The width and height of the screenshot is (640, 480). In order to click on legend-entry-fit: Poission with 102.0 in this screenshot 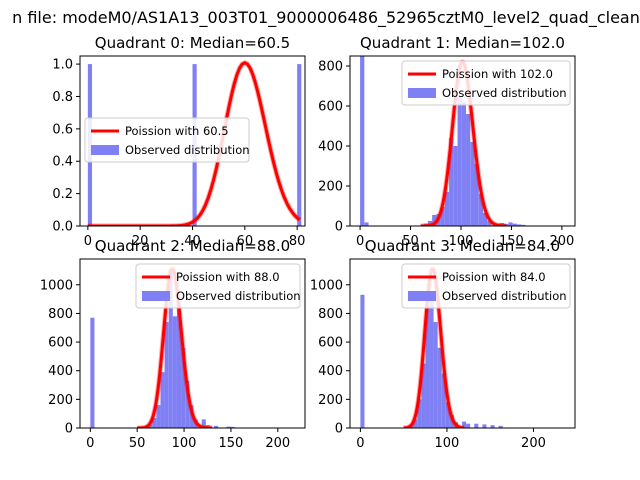, I will do `click(497, 74)`.